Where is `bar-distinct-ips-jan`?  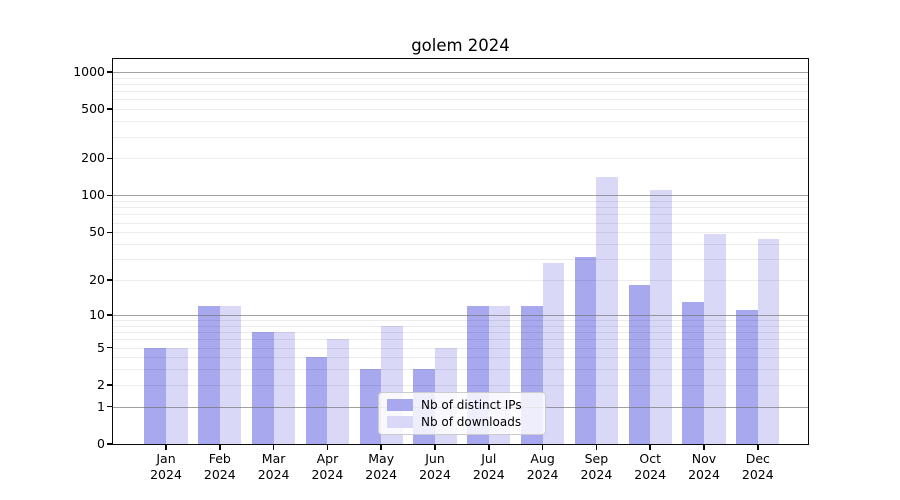
bar-distinct-ips-jan is located at coordinates (155, 395).